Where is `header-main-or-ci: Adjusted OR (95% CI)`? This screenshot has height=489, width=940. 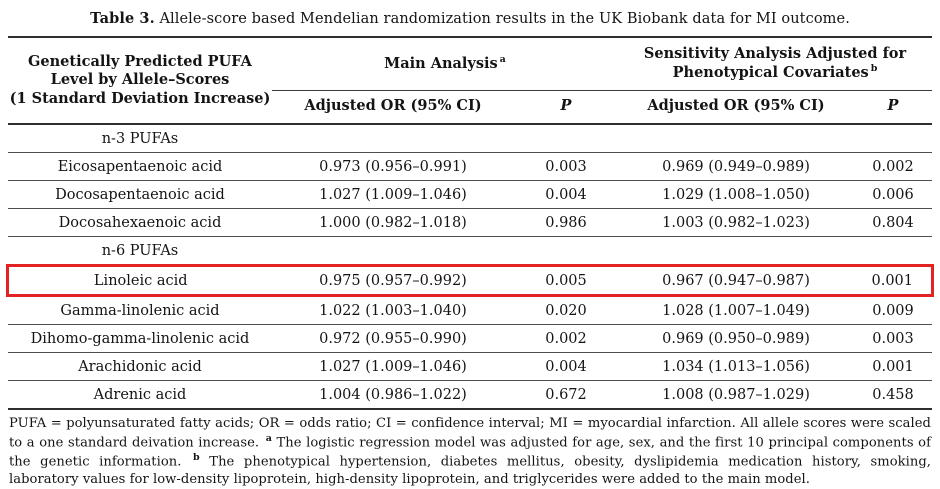 header-main-or-ci: Adjusted OR (95% CI) is located at coordinates (392, 107).